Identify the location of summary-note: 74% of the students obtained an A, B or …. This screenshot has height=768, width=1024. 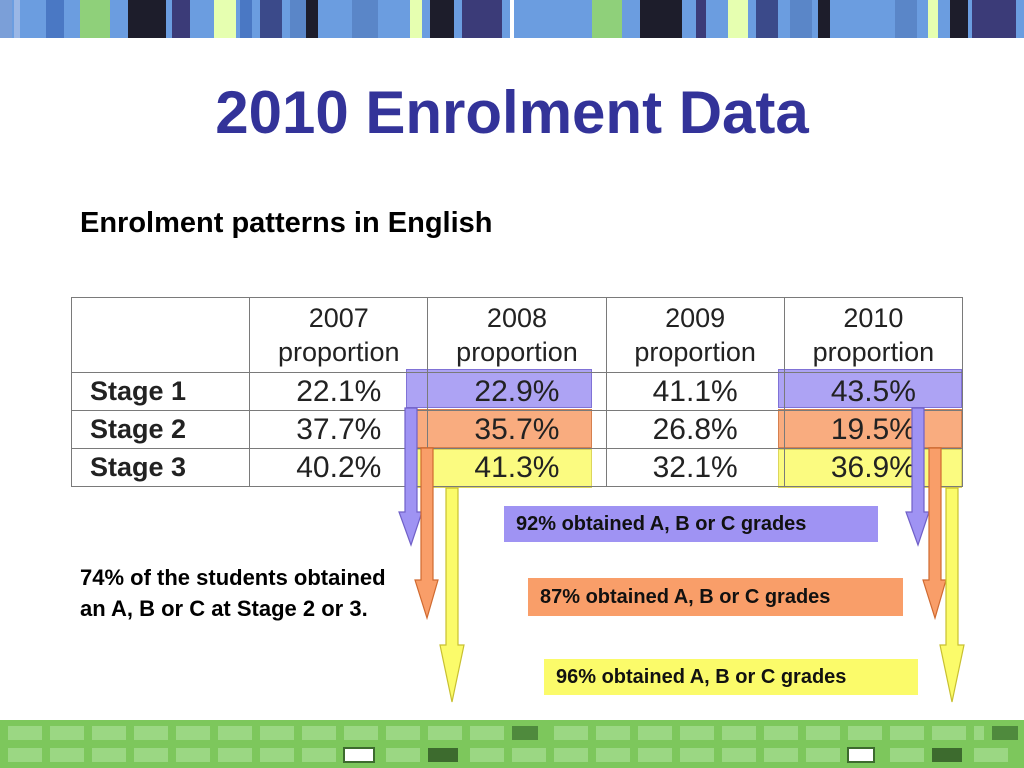
(233, 593).